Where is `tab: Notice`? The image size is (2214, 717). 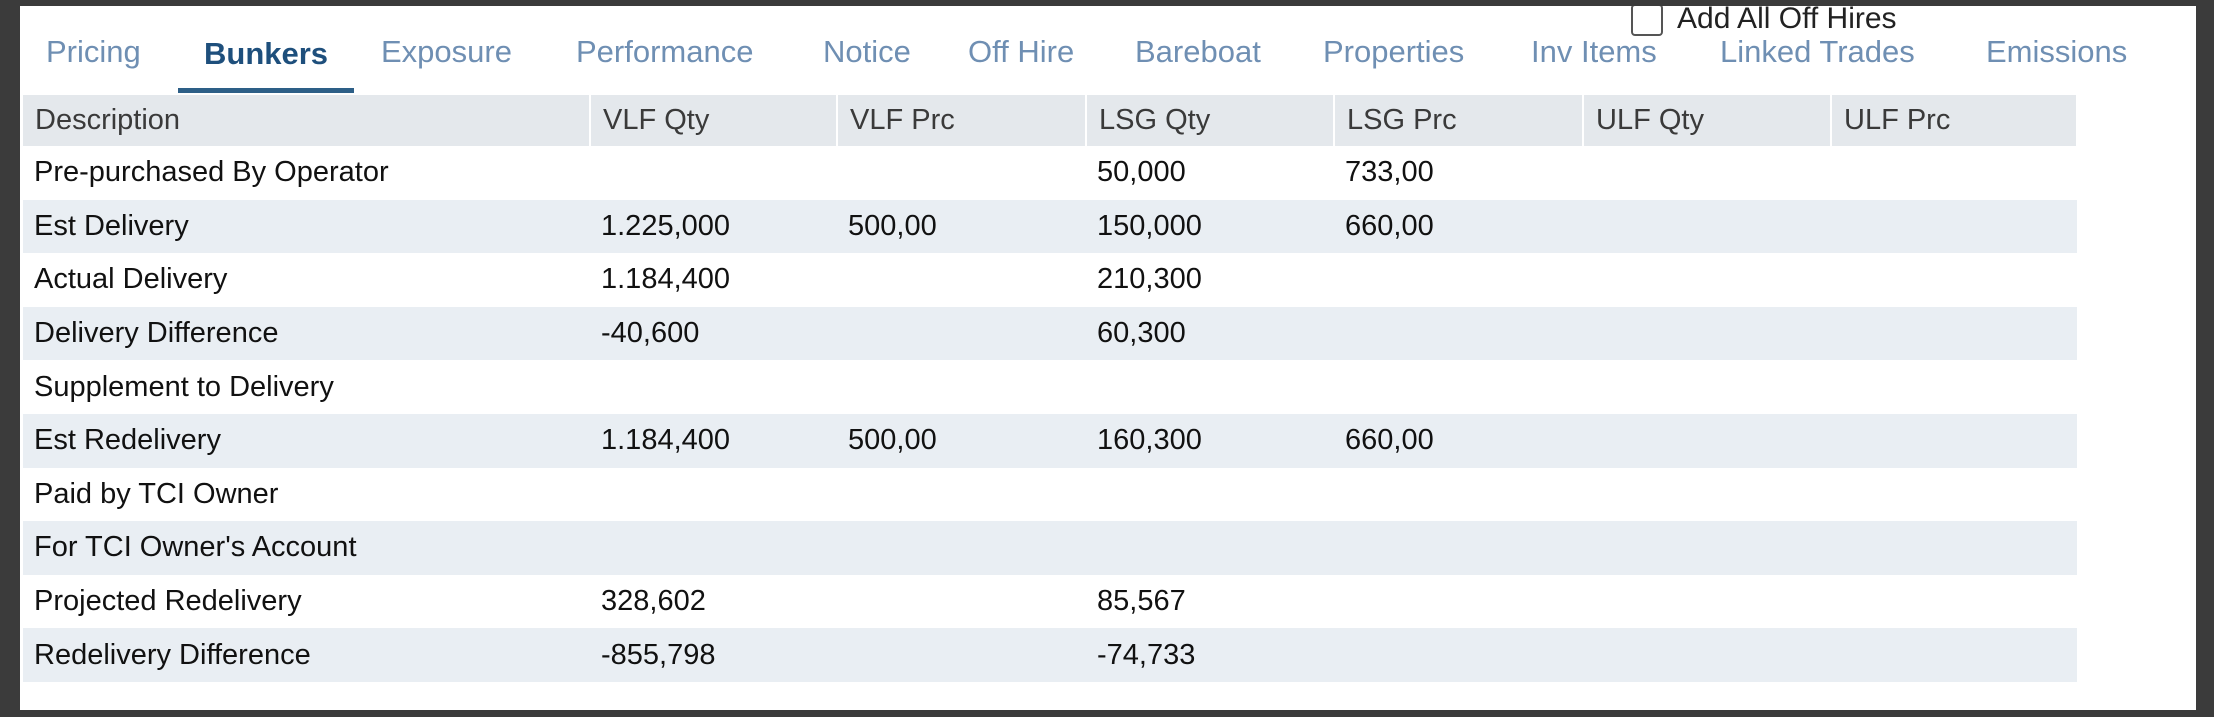 tab: Notice is located at coordinates (867, 51).